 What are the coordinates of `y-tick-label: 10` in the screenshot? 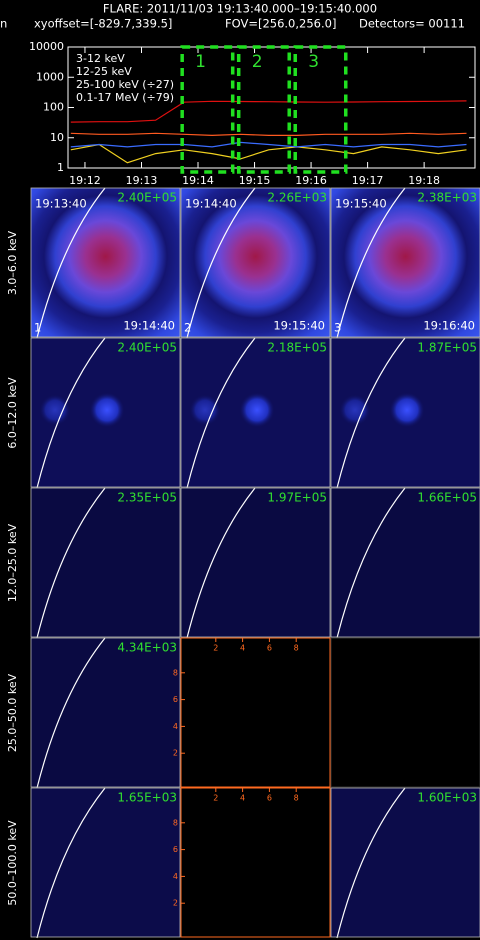 It's located at (57, 137).